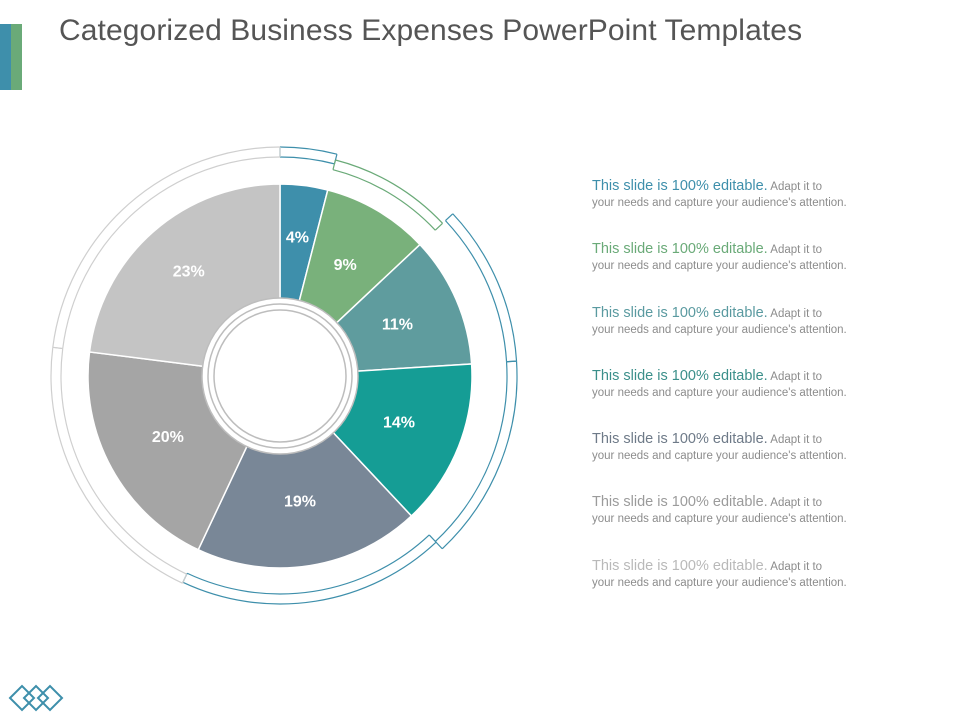 This screenshot has height=720, width=960. Describe the element at coordinates (345, 265) in the screenshot. I see `slice-label: 9%` at that location.